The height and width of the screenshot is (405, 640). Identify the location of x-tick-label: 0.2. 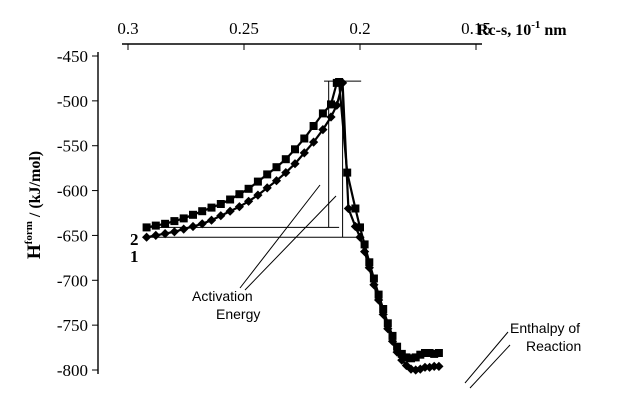
(359, 28).